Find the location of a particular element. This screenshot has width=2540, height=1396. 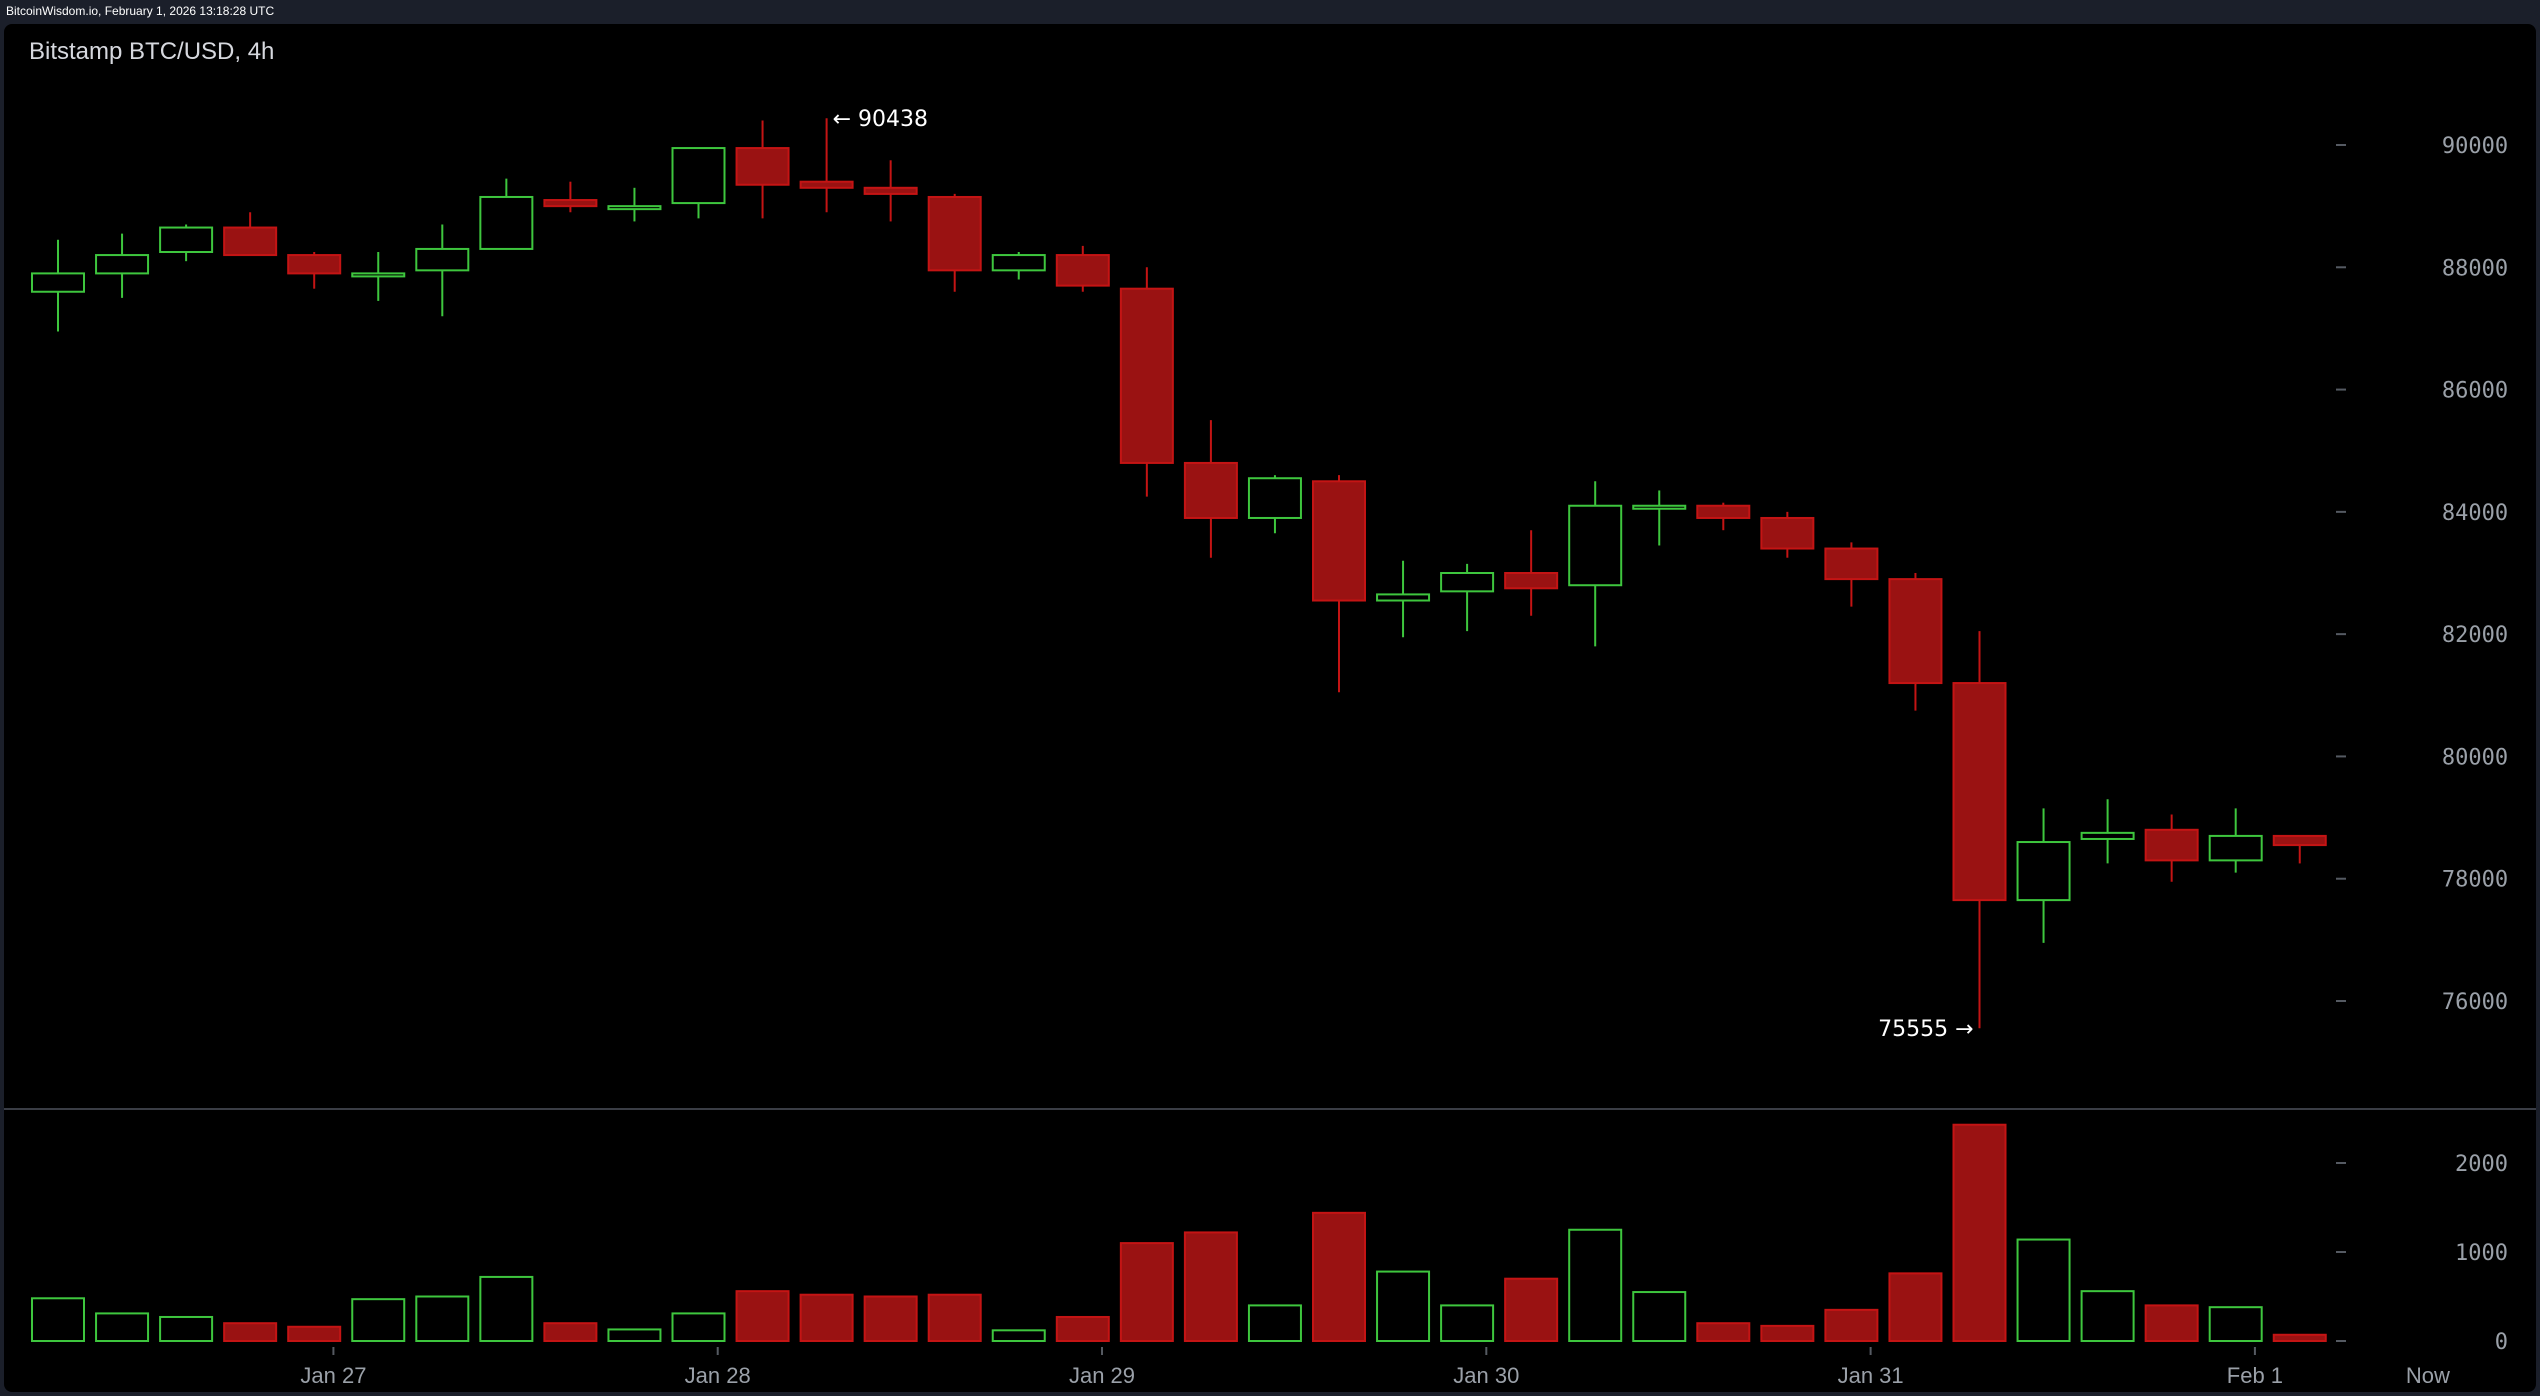

price-tick-label: 78000 is located at coordinates (2475, 880).